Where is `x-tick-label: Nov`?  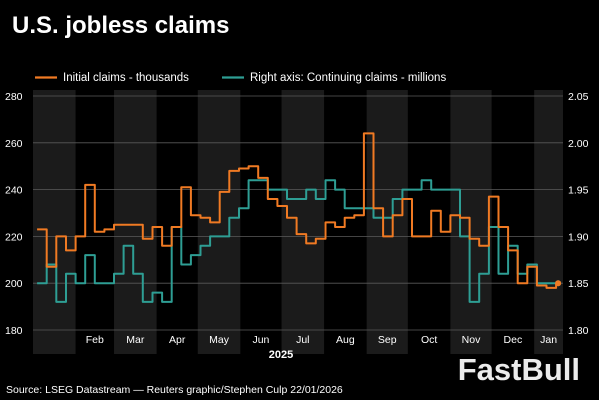 x-tick-label: Nov is located at coordinates (471, 340).